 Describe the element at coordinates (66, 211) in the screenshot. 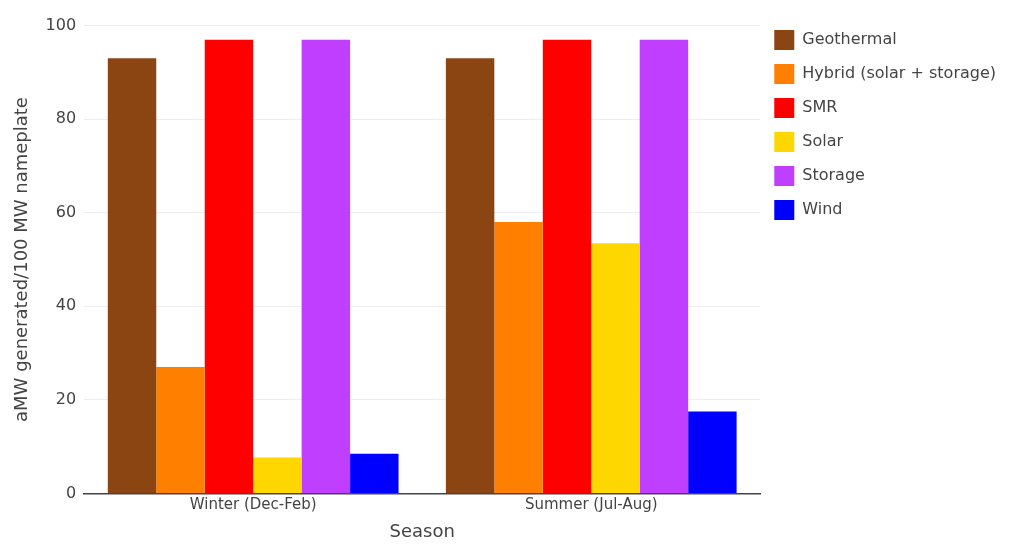

I see `y-tick-label: 60` at that location.